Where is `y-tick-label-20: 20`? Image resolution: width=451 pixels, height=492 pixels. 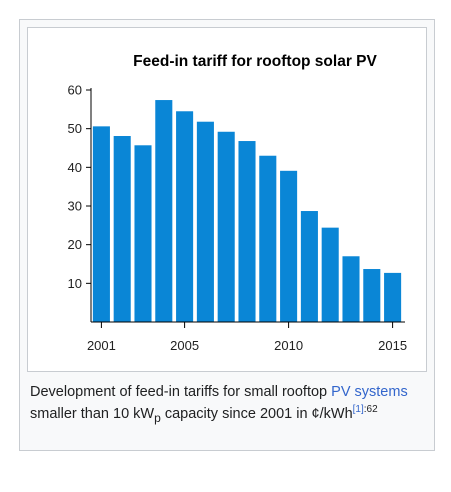 y-tick-label-20: 20 is located at coordinates (75, 244).